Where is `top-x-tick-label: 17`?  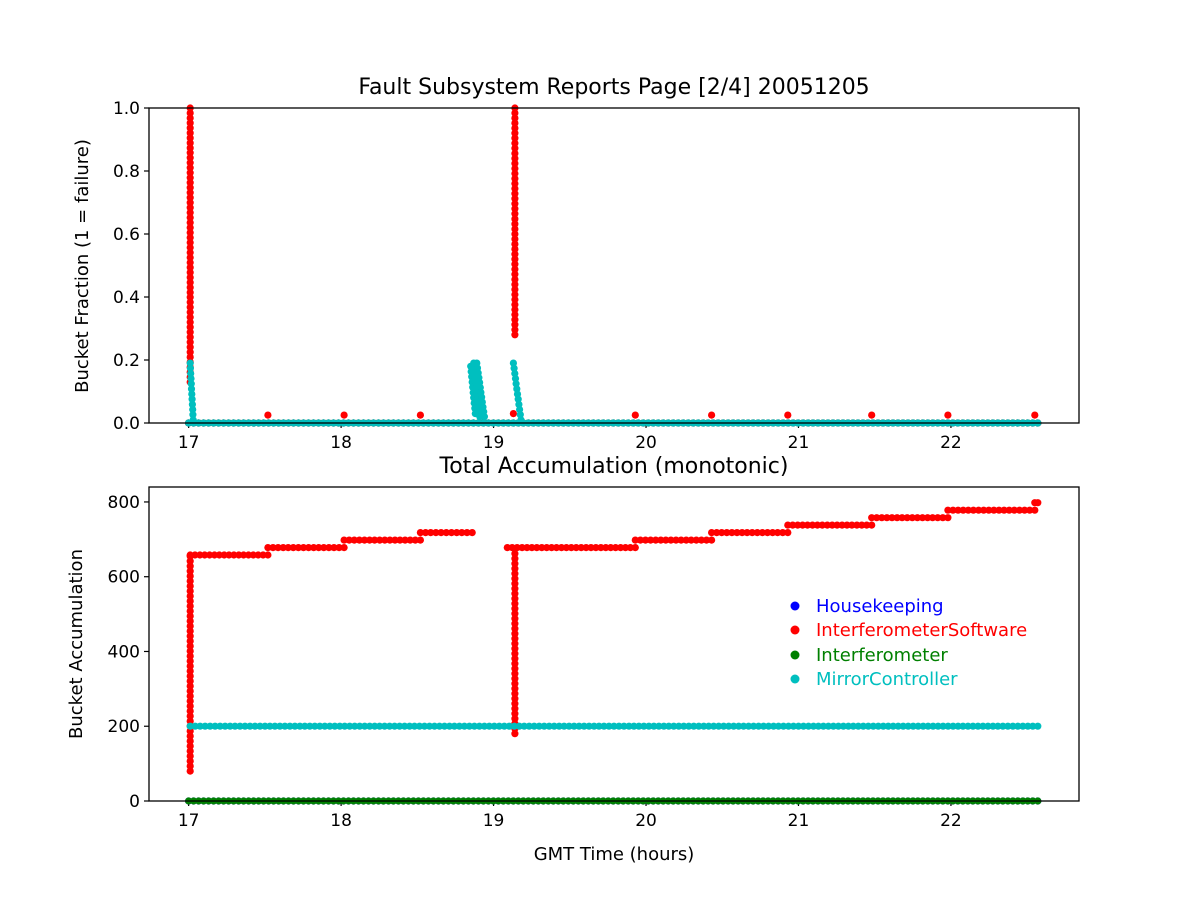 top-x-tick-label: 17 is located at coordinates (189, 443).